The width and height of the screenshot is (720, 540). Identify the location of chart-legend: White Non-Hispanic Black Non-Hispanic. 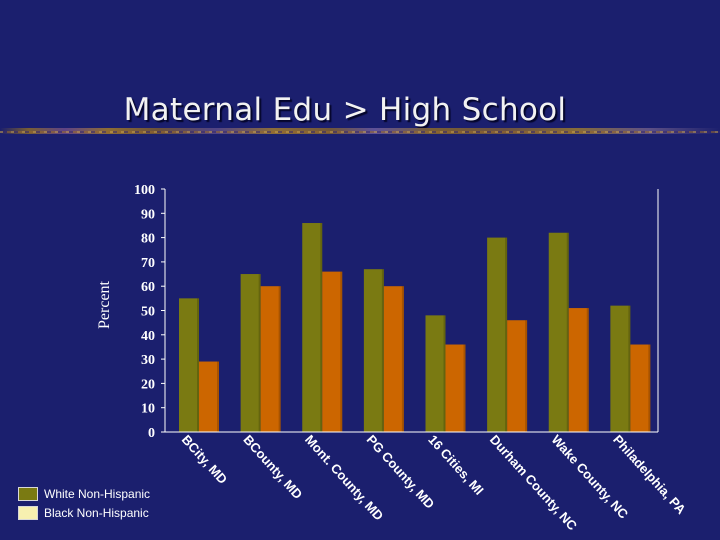
(84, 503).